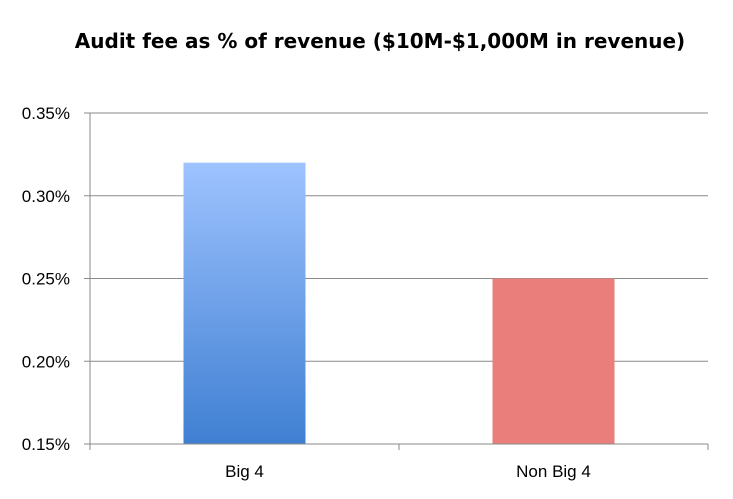 The width and height of the screenshot is (733, 499). I want to click on y-tick-label: 0.20%, so click(46, 361).